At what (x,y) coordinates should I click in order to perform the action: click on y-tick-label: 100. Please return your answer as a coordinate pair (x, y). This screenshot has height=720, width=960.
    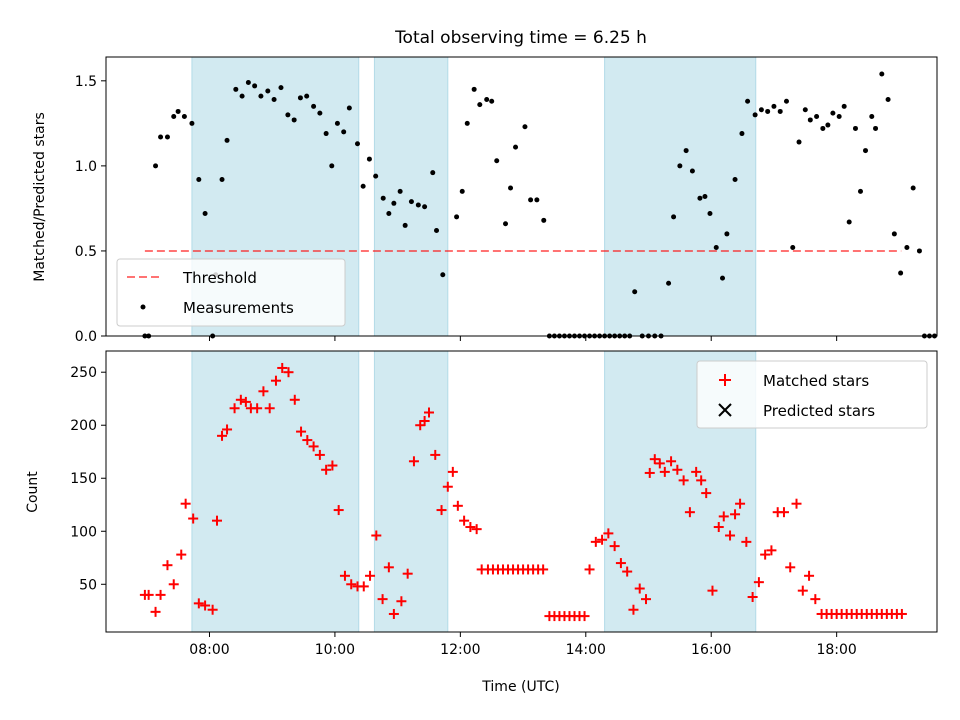
    Looking at the image, I should click on (83, 532).